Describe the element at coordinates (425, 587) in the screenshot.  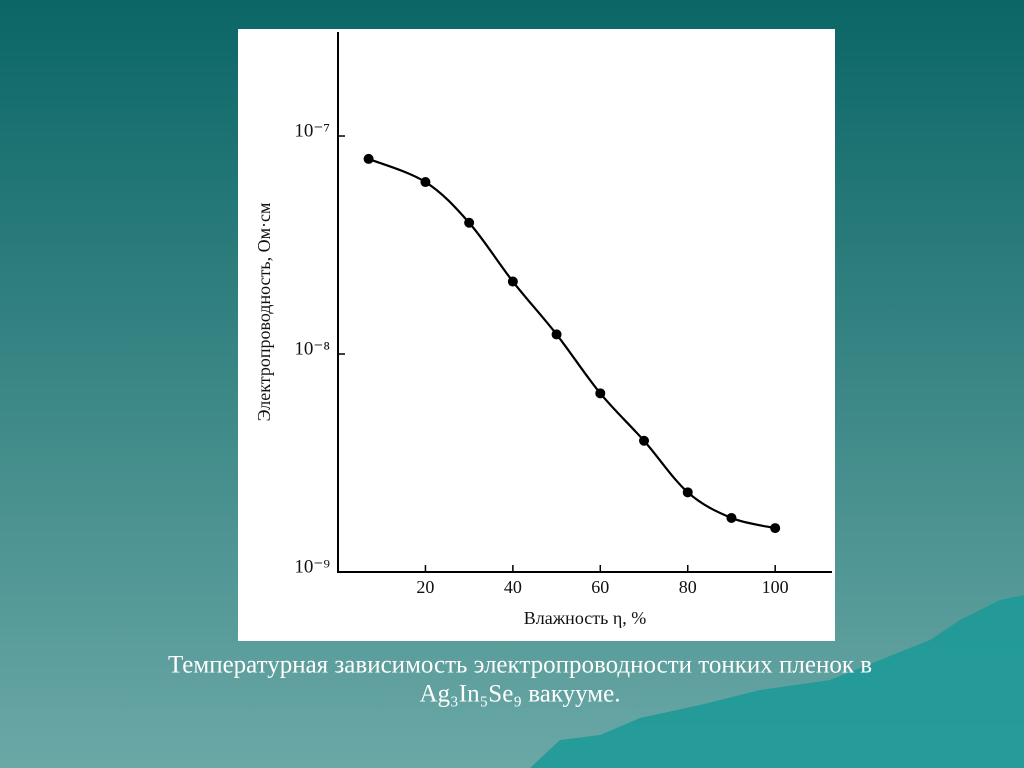
I see `x-tick-label: 20` at that location.